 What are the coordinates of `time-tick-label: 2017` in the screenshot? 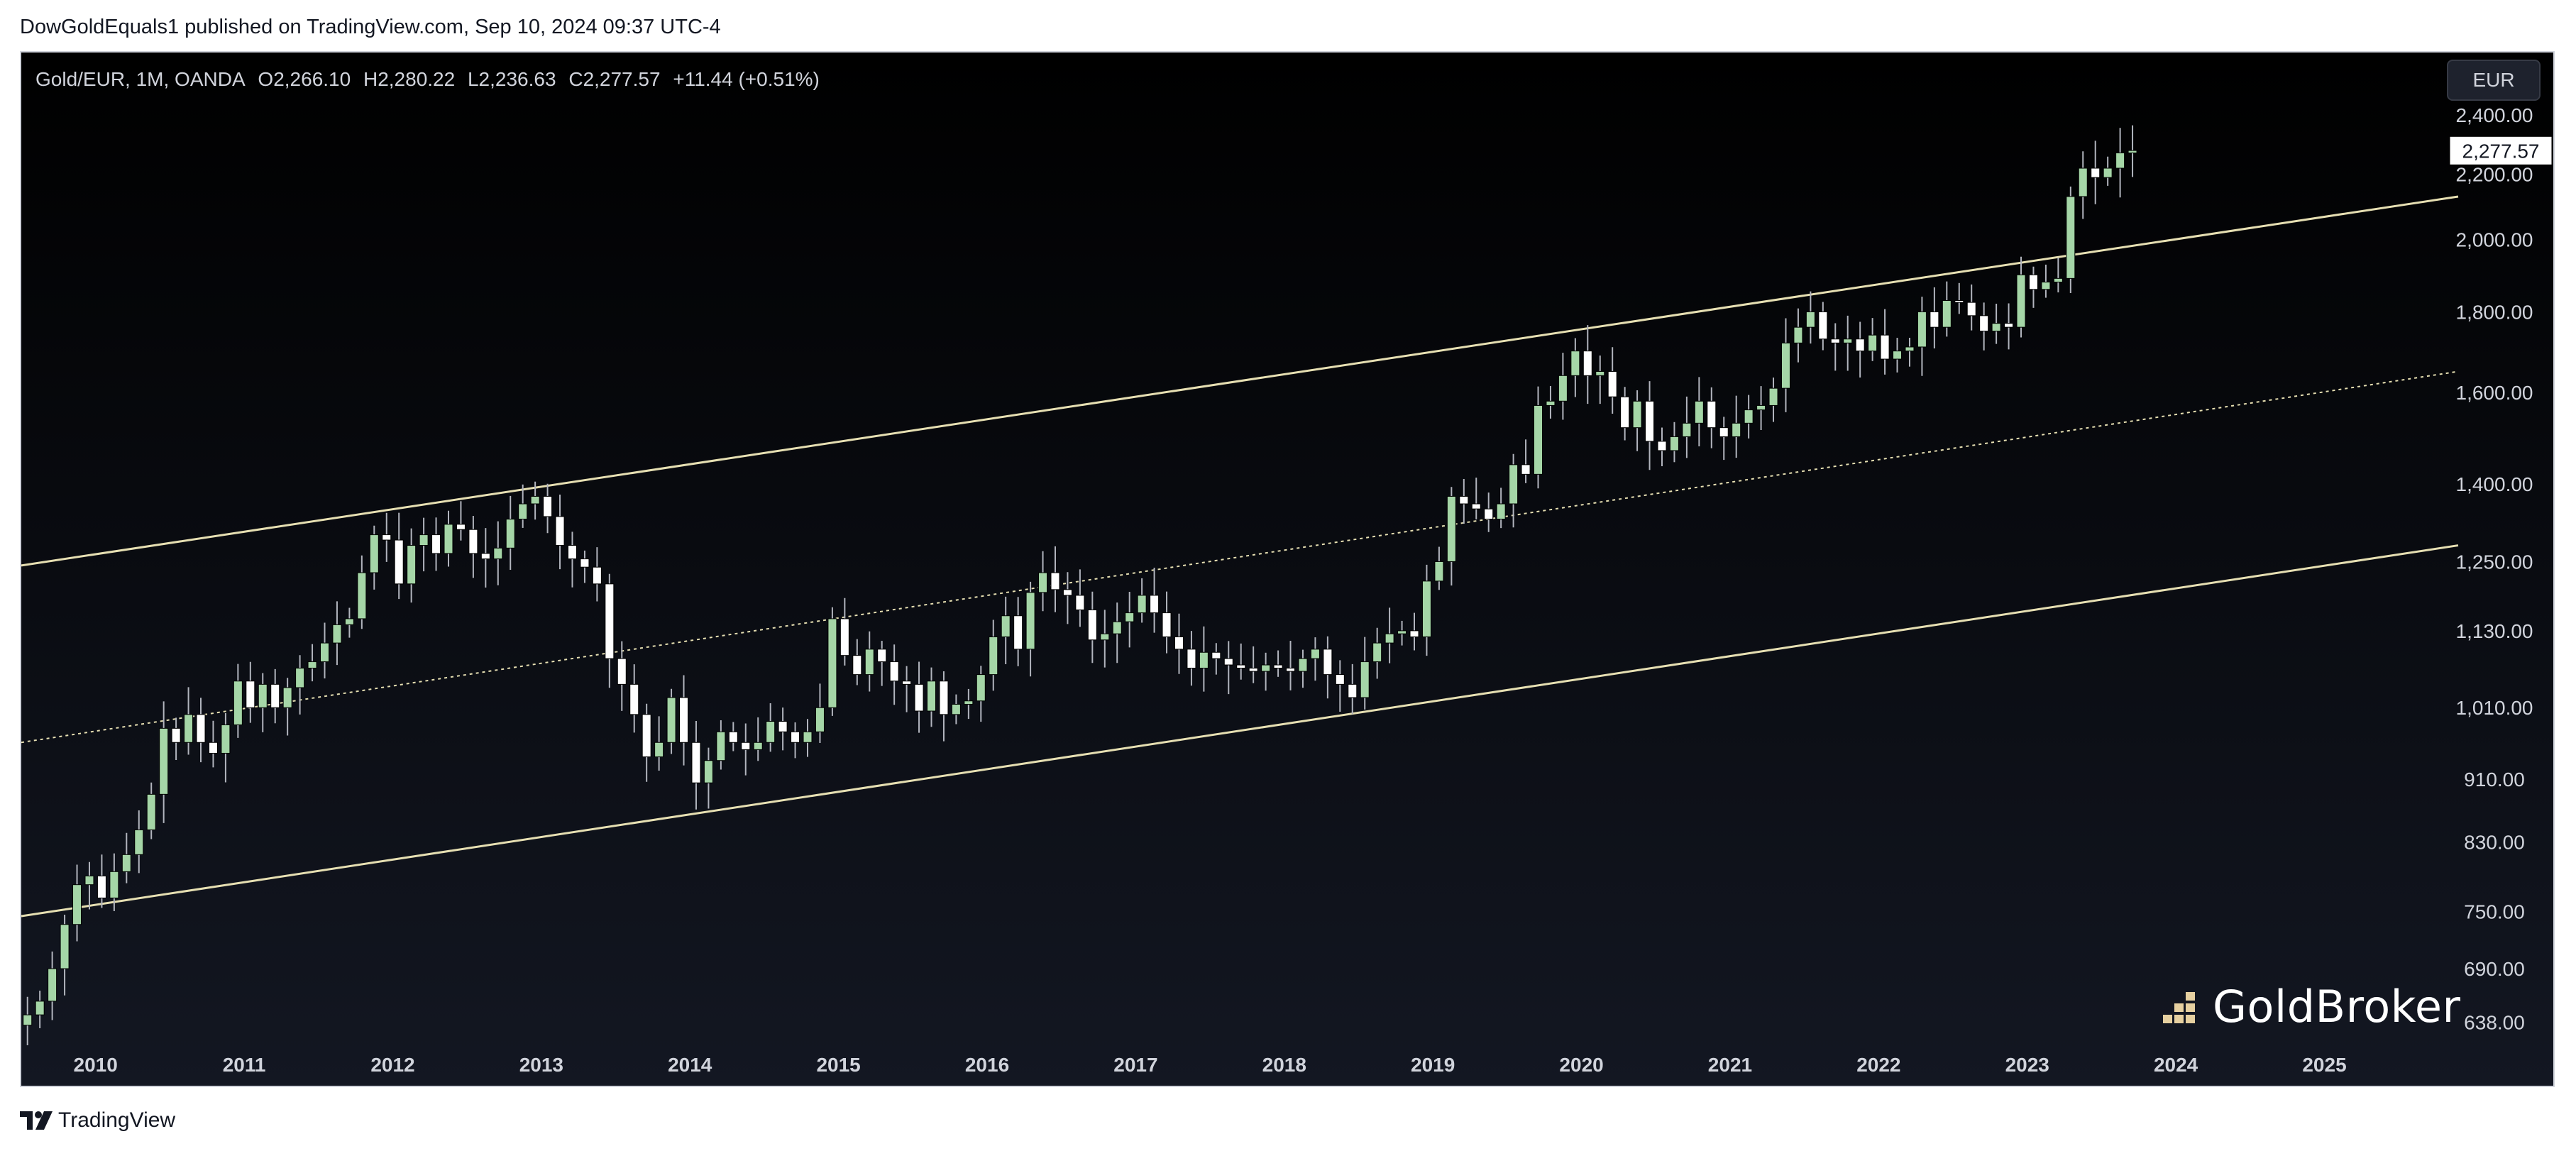 It's located at (1135, 1065).